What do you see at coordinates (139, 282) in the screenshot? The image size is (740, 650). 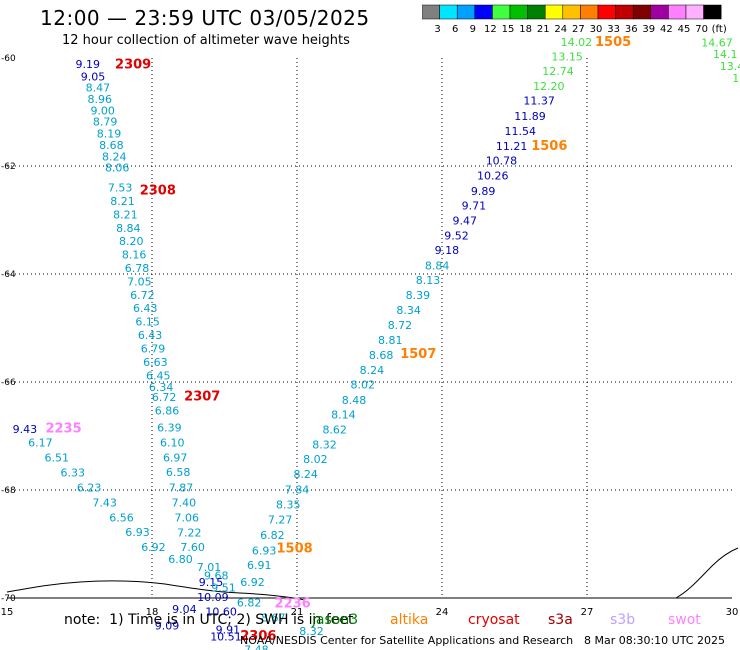 I see `wave-height-label: 7.05` at bounding box center [139, 282].